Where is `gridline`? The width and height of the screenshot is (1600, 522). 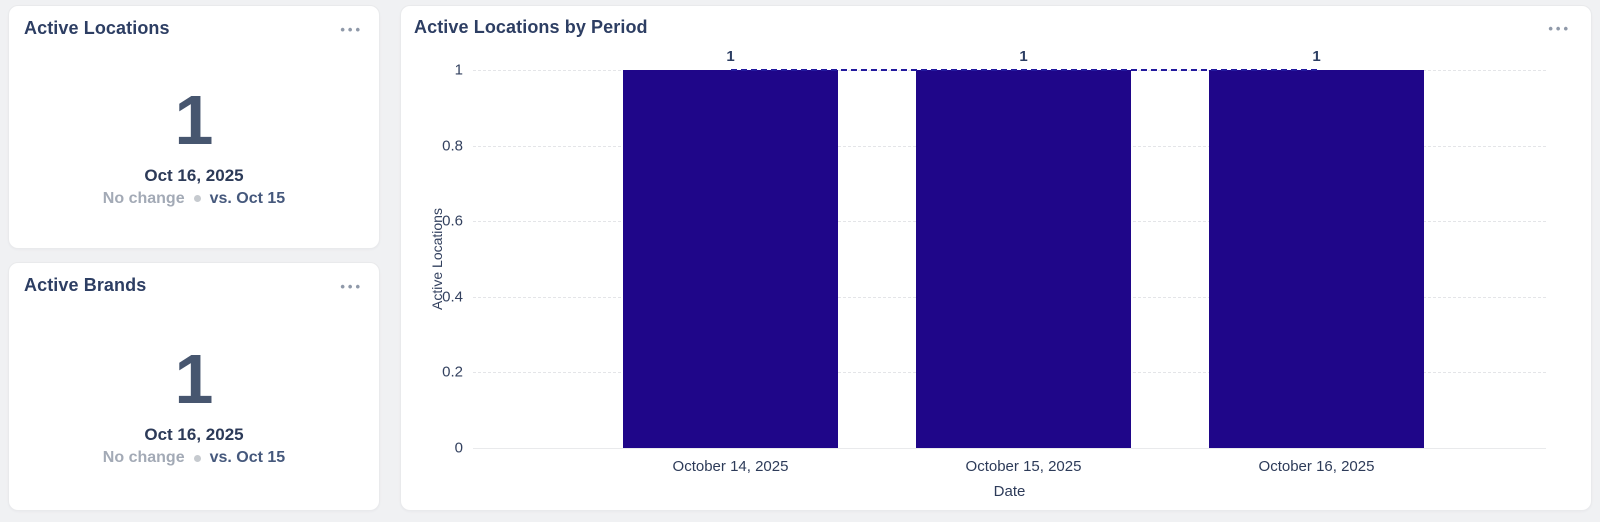 gridline is located at coordinates (1009, 448).